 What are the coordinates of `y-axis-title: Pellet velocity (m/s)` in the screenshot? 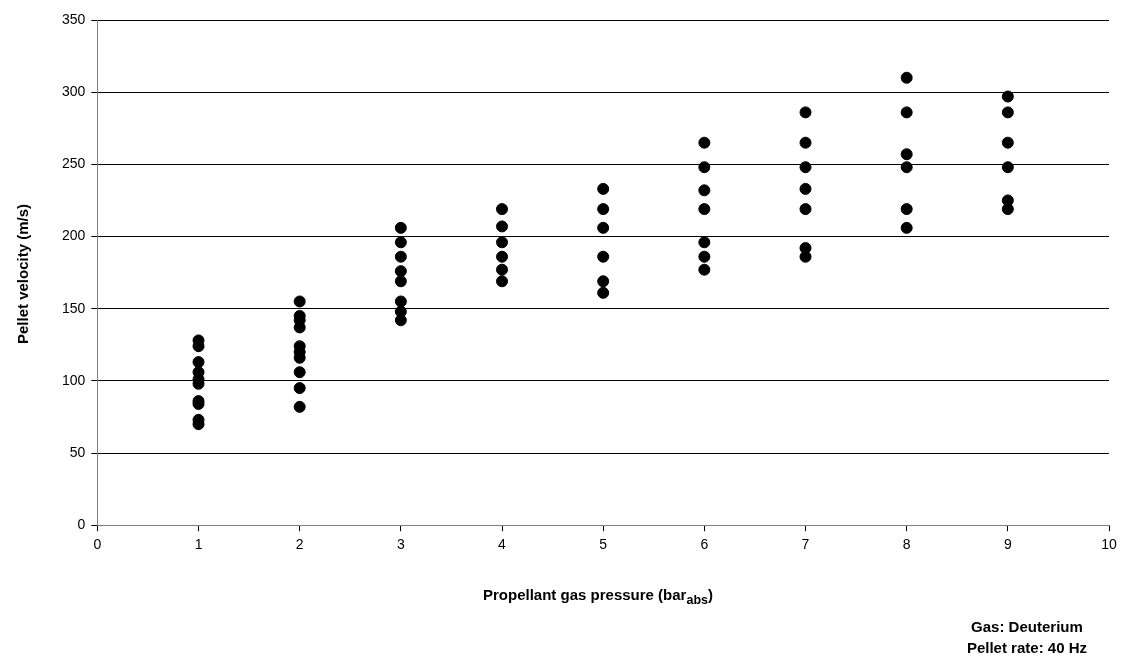 It's located at (22, 274).